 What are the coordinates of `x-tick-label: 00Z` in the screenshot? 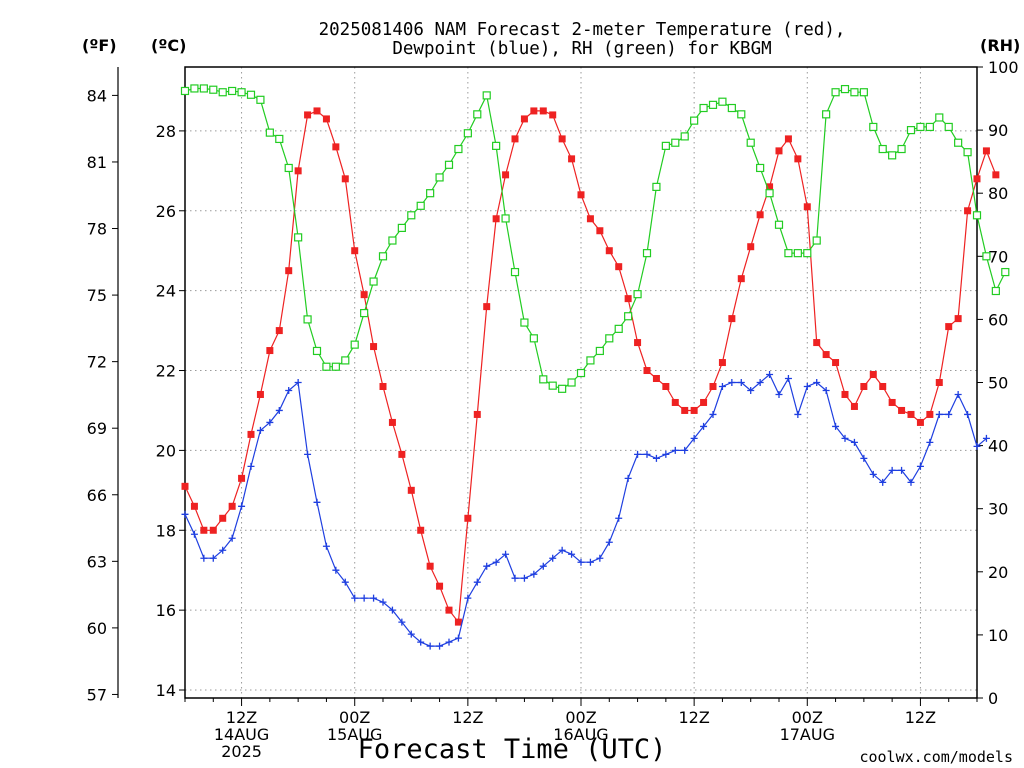 It's located at (580, 717).